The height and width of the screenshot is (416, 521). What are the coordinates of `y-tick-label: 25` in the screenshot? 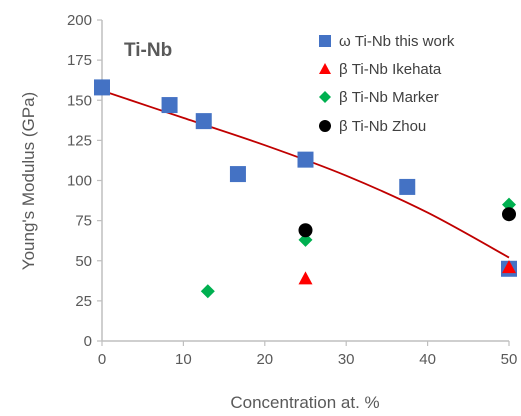 It's located at (83, 301).